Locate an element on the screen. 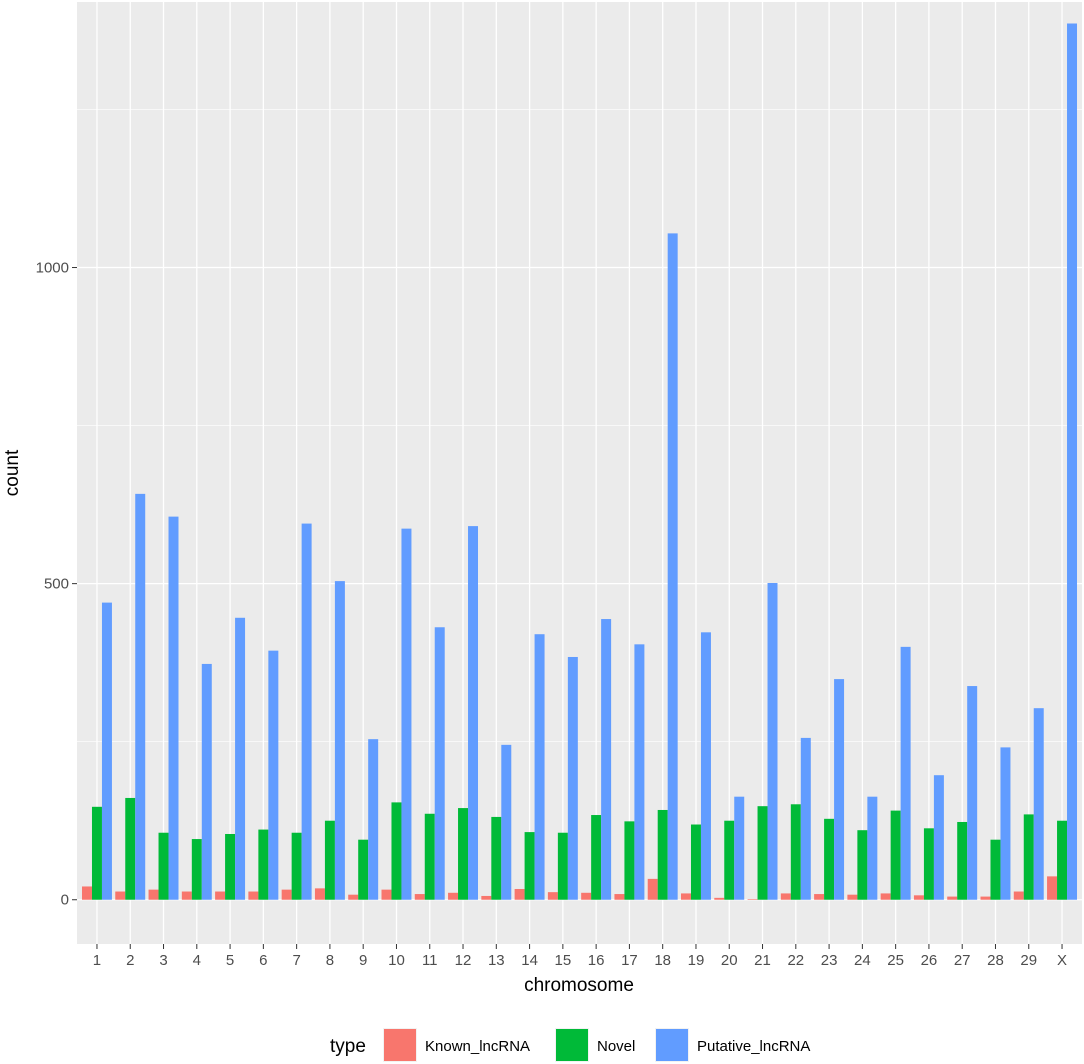 This screenshot has height=1064, width=1084. legend: type Known_lncRNA Novel Putative_lncRNA is located at coordinates (570, 1045).